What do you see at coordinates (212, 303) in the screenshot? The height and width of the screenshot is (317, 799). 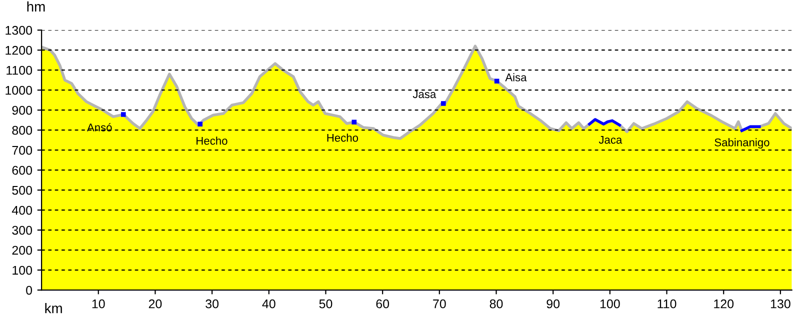 I see `x-tick-label: 30` at bounding box center [212, 303].